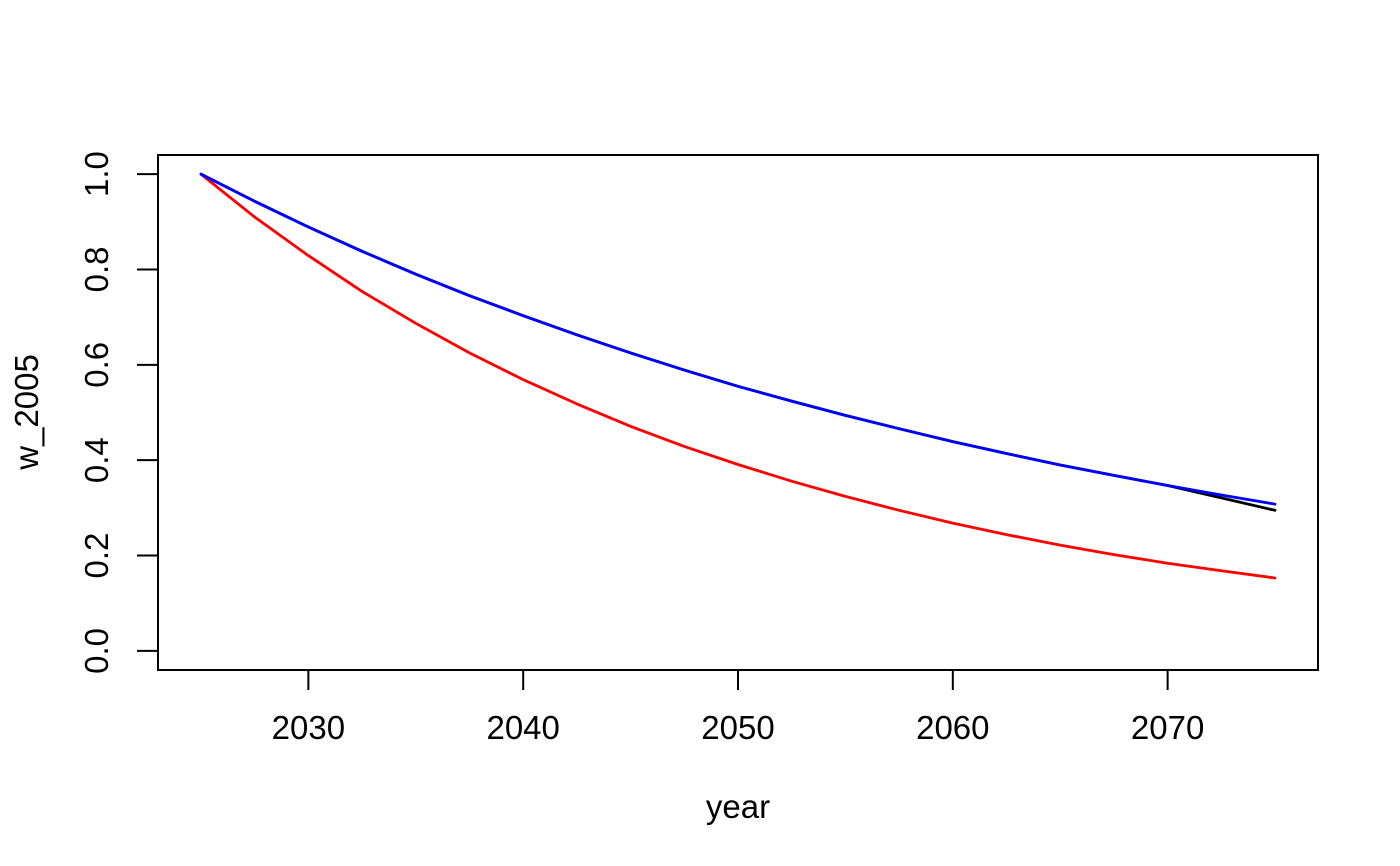 This screenshot has height=866, width=1400. What do you see at coordinates (96, 365) in the screenshot?
I see `y-tick-label: 0.6` at bounding box center [96, 365].